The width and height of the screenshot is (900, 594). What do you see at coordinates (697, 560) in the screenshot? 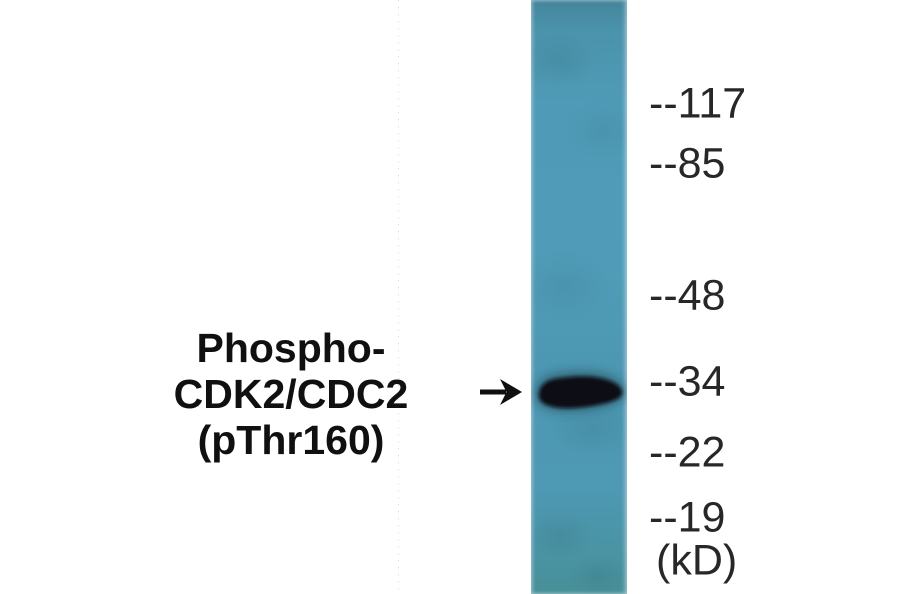
I see `mw-unit-label: (kD)` at bounding box center [697, 560].